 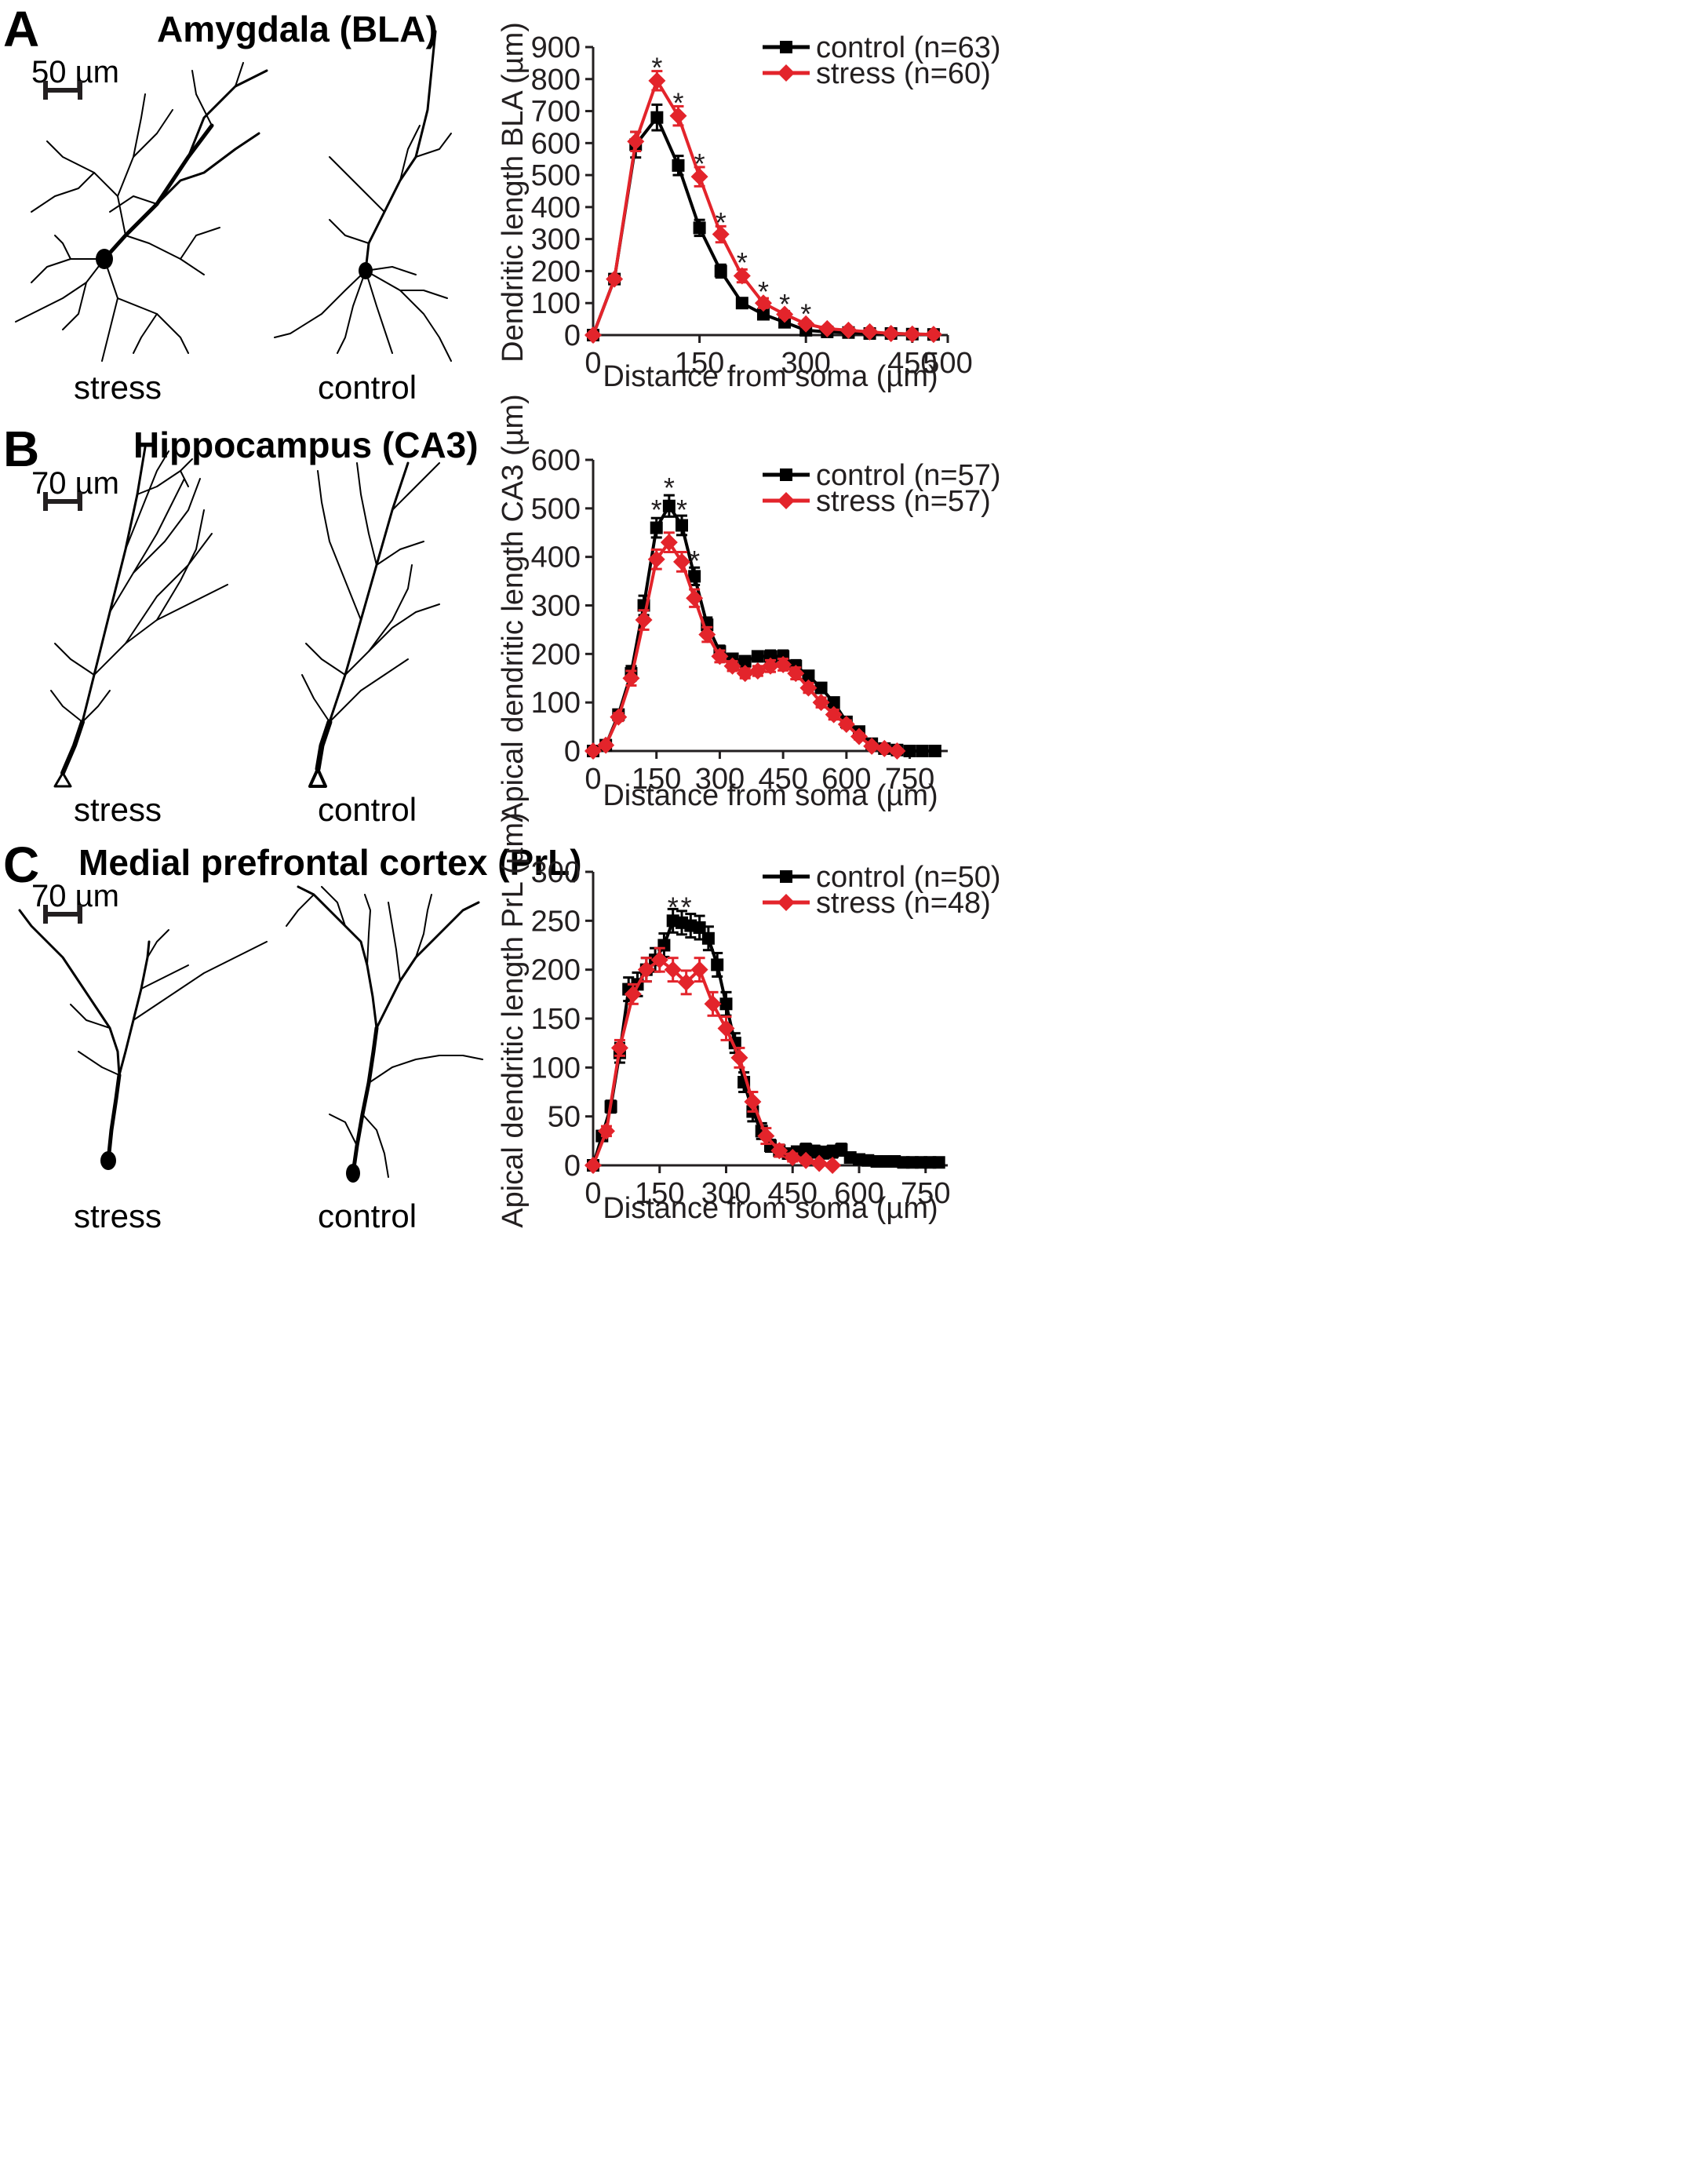 What do you see at coordinates (556, 703) in the screenshot?
I see `y-tick-label: 100` at bounding box center [556, 703].